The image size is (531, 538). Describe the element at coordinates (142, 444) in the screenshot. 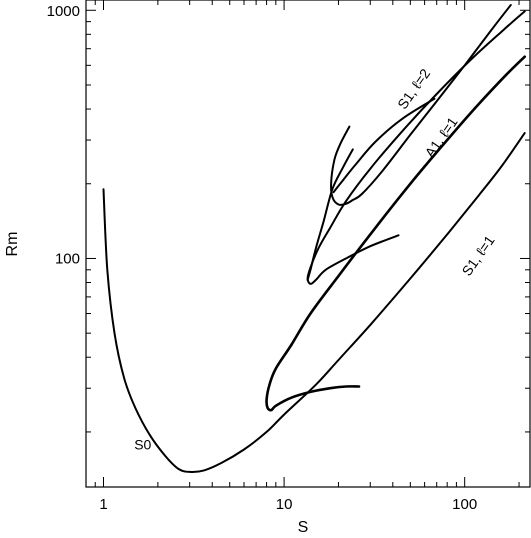

I see `series-label-0: S0` at that location.